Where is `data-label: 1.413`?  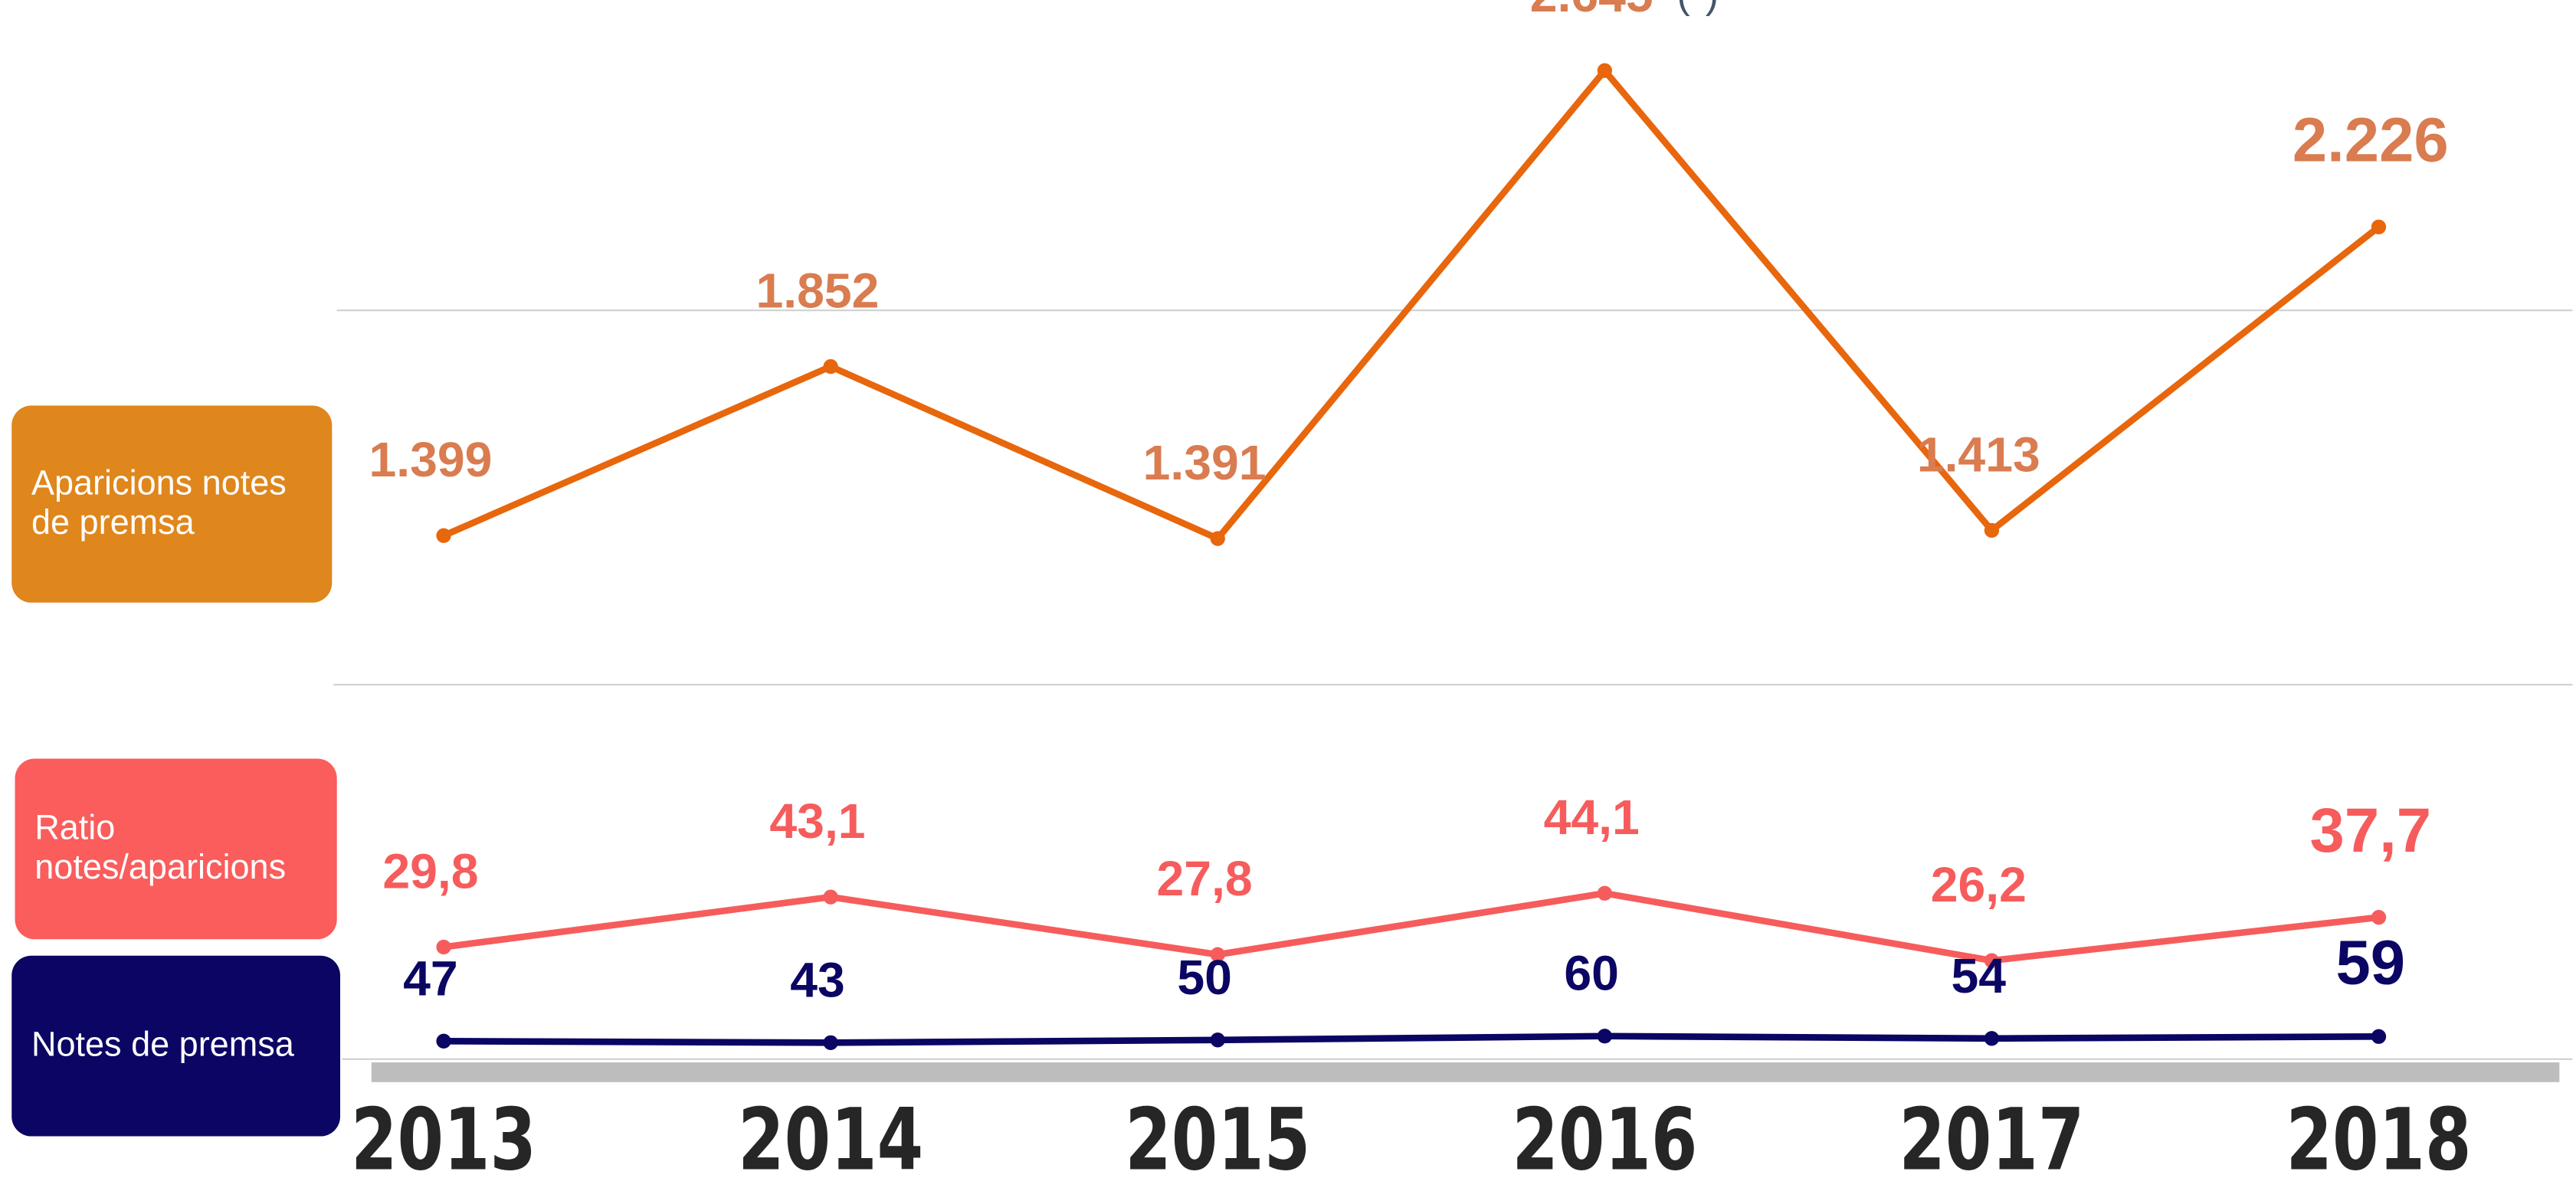 data-label: 1.413 is located at coordinates (1978, 454).